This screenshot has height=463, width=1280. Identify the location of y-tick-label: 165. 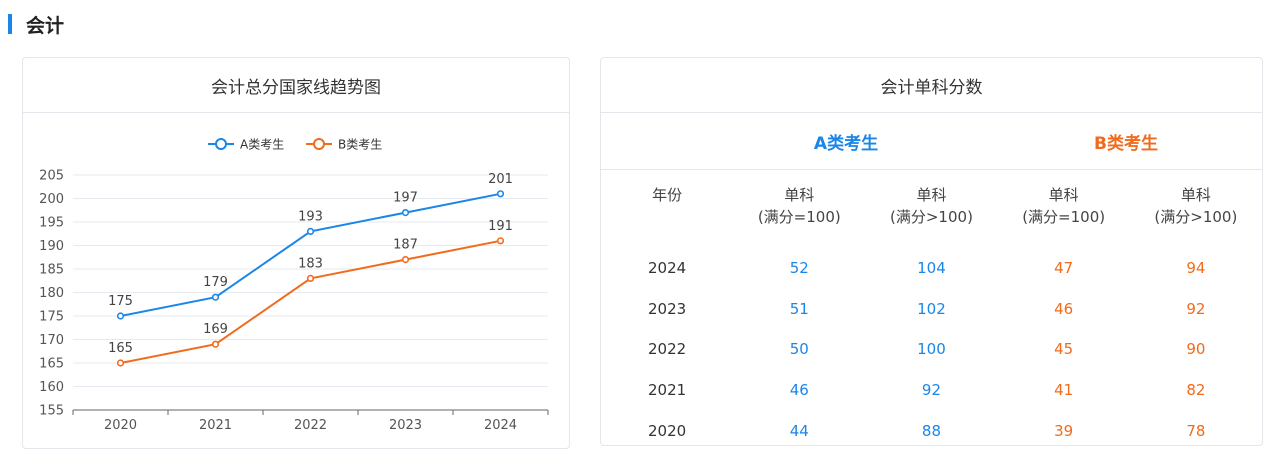
(51, 364).